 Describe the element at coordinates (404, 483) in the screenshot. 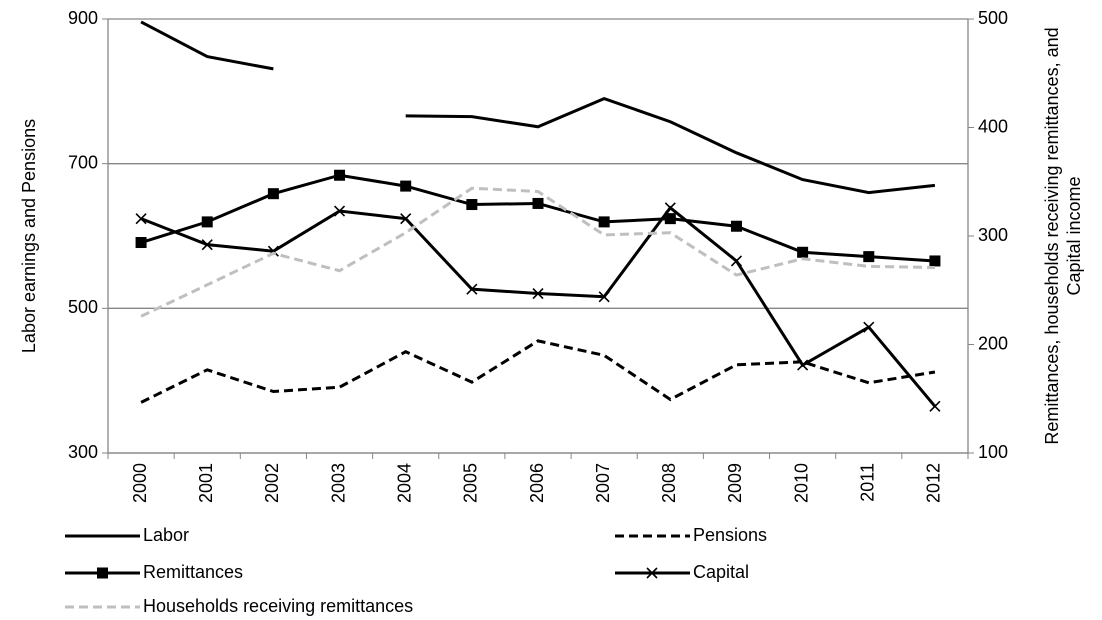

I see `x-tick-label: 2004` at that location.